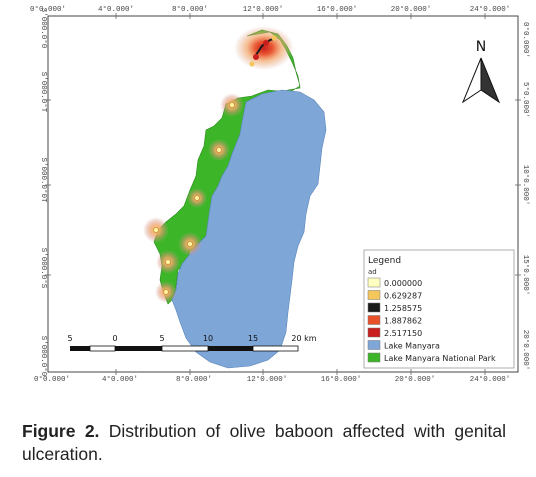  What do you see at coordinates (481, 80) in the screenshot?
I see `north-arrow-icon` at bounding box center [481, 80].